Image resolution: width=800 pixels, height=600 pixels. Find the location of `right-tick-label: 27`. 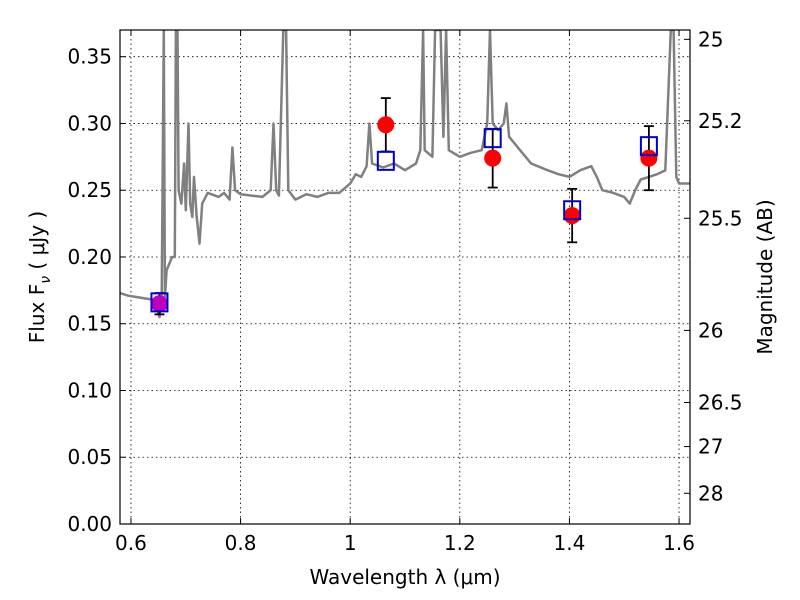

right-tick-label: 27 is located at coordinates (710, 447).